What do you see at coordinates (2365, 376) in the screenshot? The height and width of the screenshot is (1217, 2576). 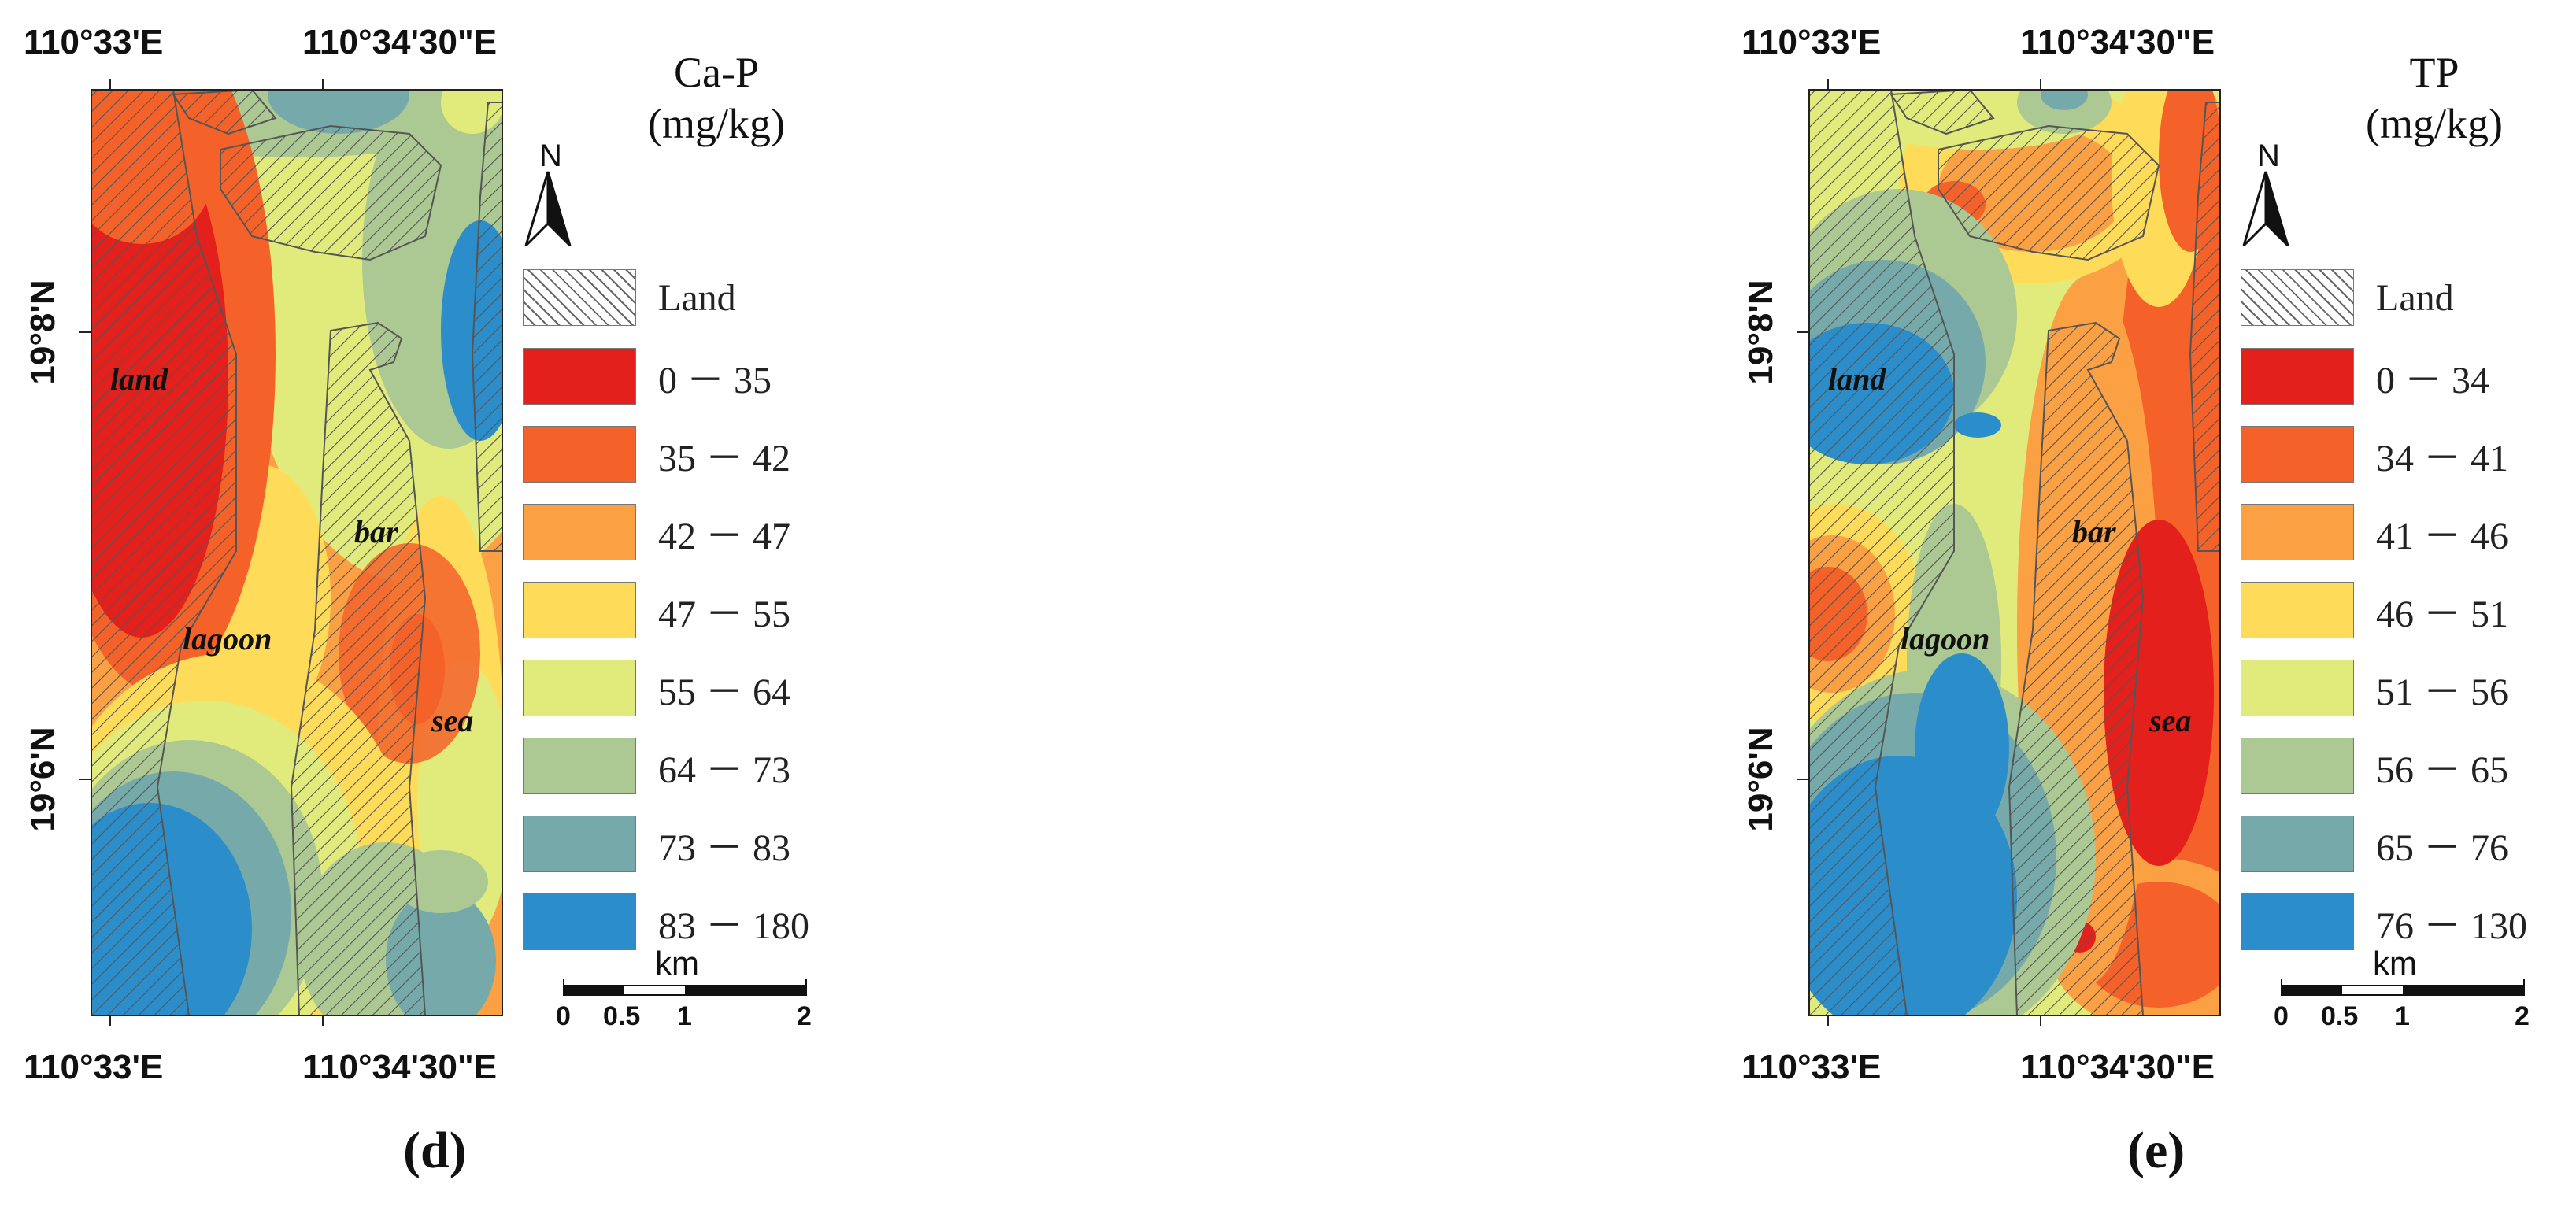 I see `legend-item-1: 0 － 34` at bounding box center [2365, 376].